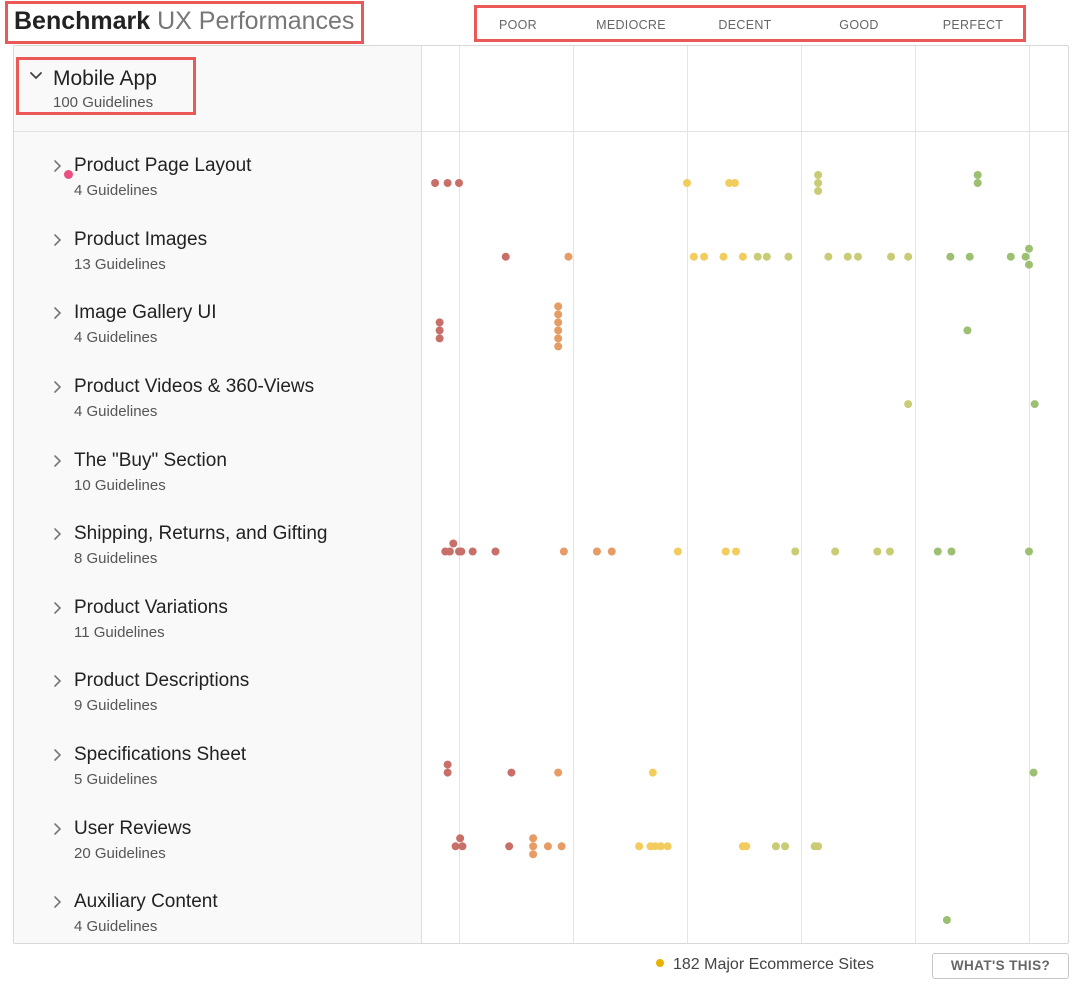  I want to click on category-row-specifications-sheet: Specifications Sheet 5 Guidelines, so click(218, 774).